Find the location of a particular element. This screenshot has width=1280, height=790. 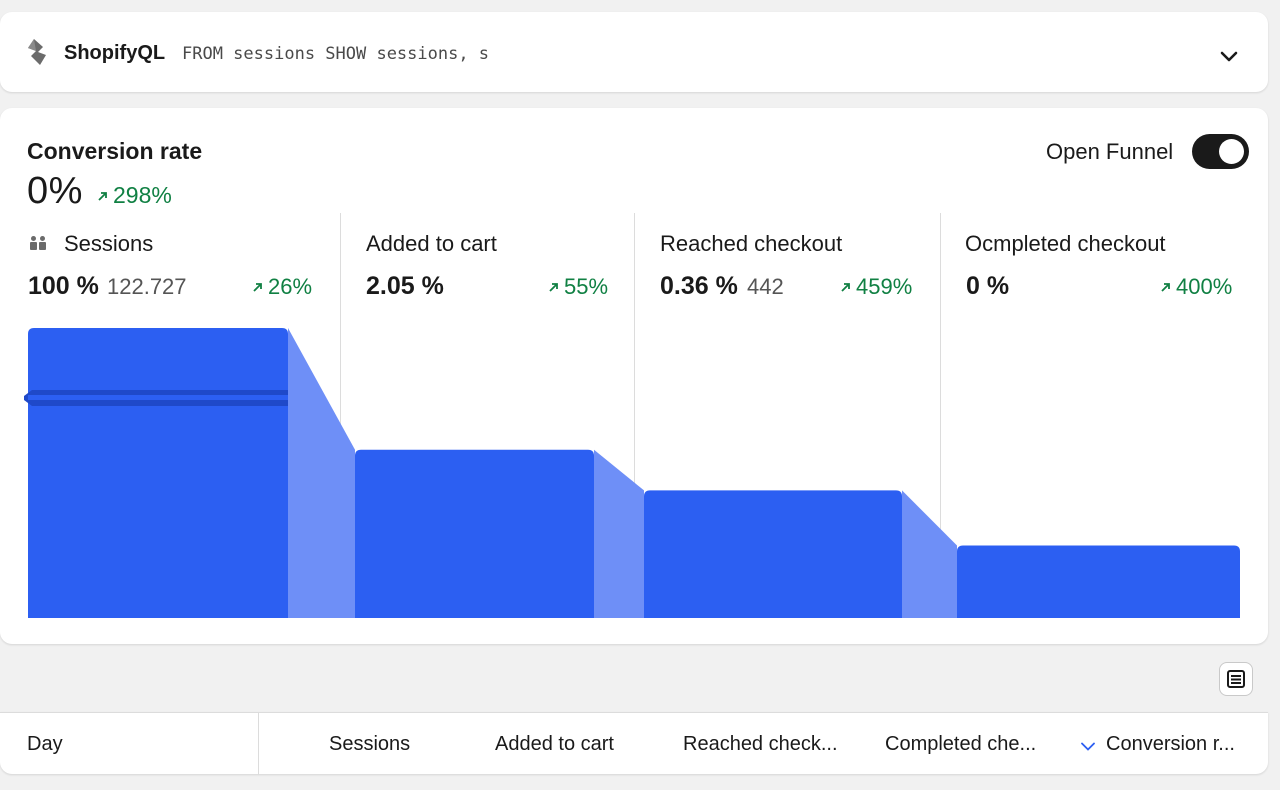

people-icon is located at coordinates (38, 243).